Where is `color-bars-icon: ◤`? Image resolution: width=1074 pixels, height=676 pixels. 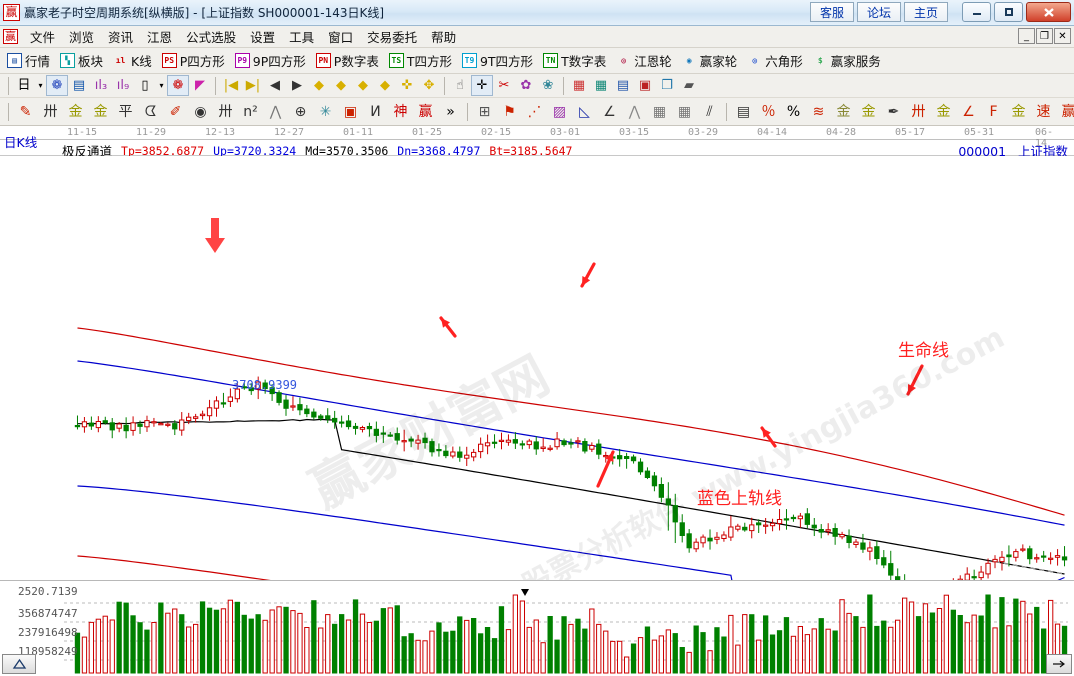
color-bars-icon: ◤ is located at coordinates (200, 85).